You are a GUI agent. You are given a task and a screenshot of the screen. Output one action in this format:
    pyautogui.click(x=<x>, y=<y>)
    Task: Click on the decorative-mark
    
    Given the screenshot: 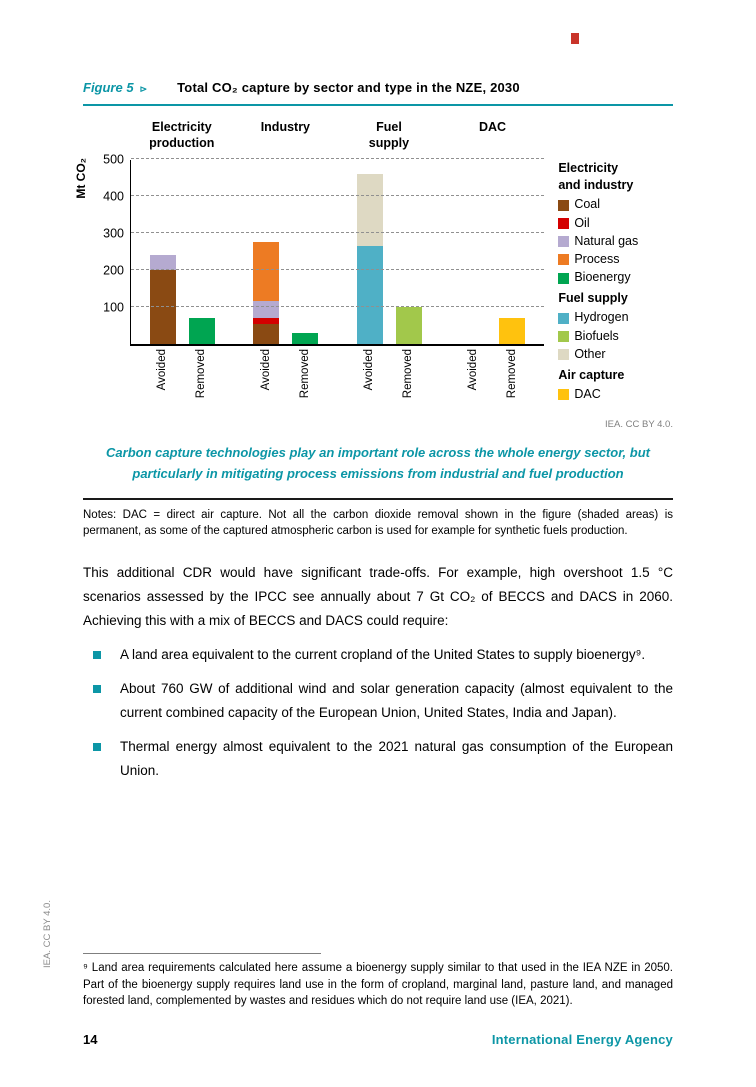 What is the action you would take?
    pyautogui.click(x=575, y=38)
    